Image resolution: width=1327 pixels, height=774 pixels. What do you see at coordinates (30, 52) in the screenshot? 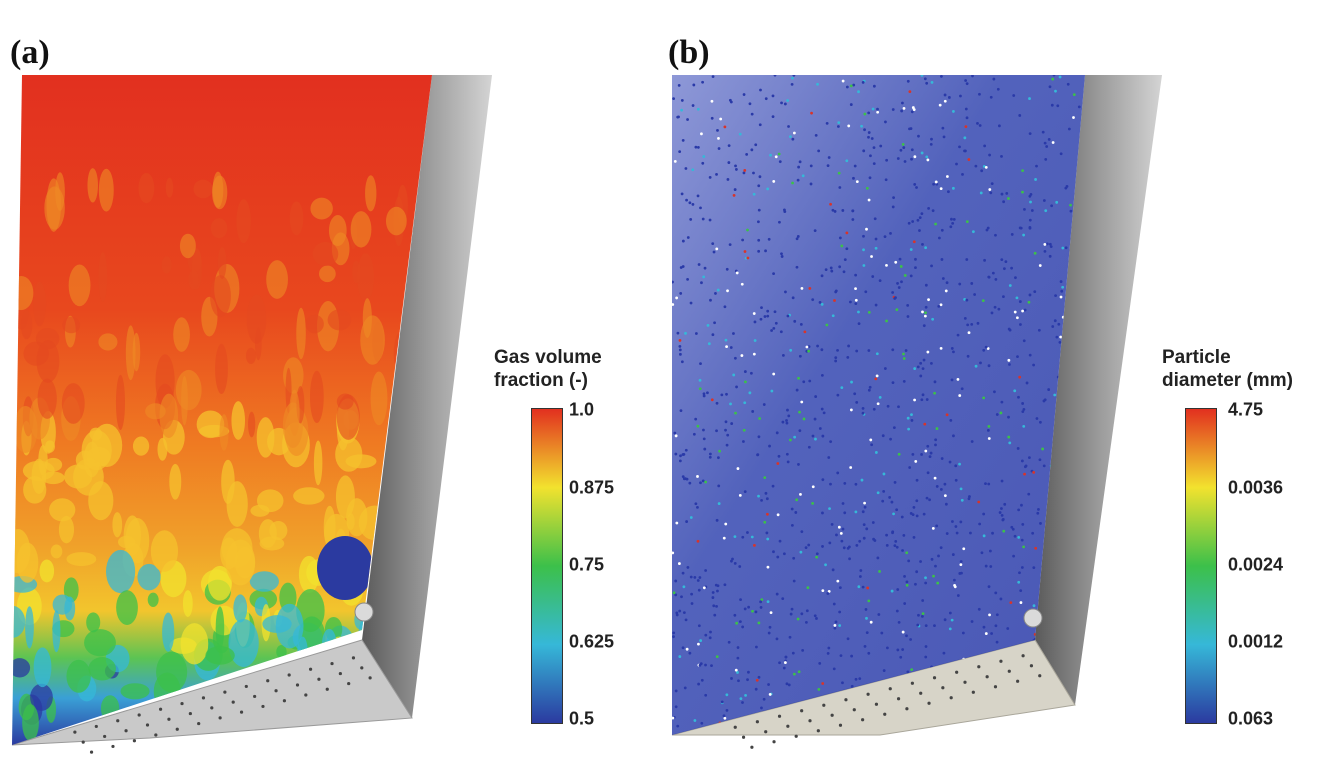
I see `panel-a-label: (a)` at bounding box center [30, 52].